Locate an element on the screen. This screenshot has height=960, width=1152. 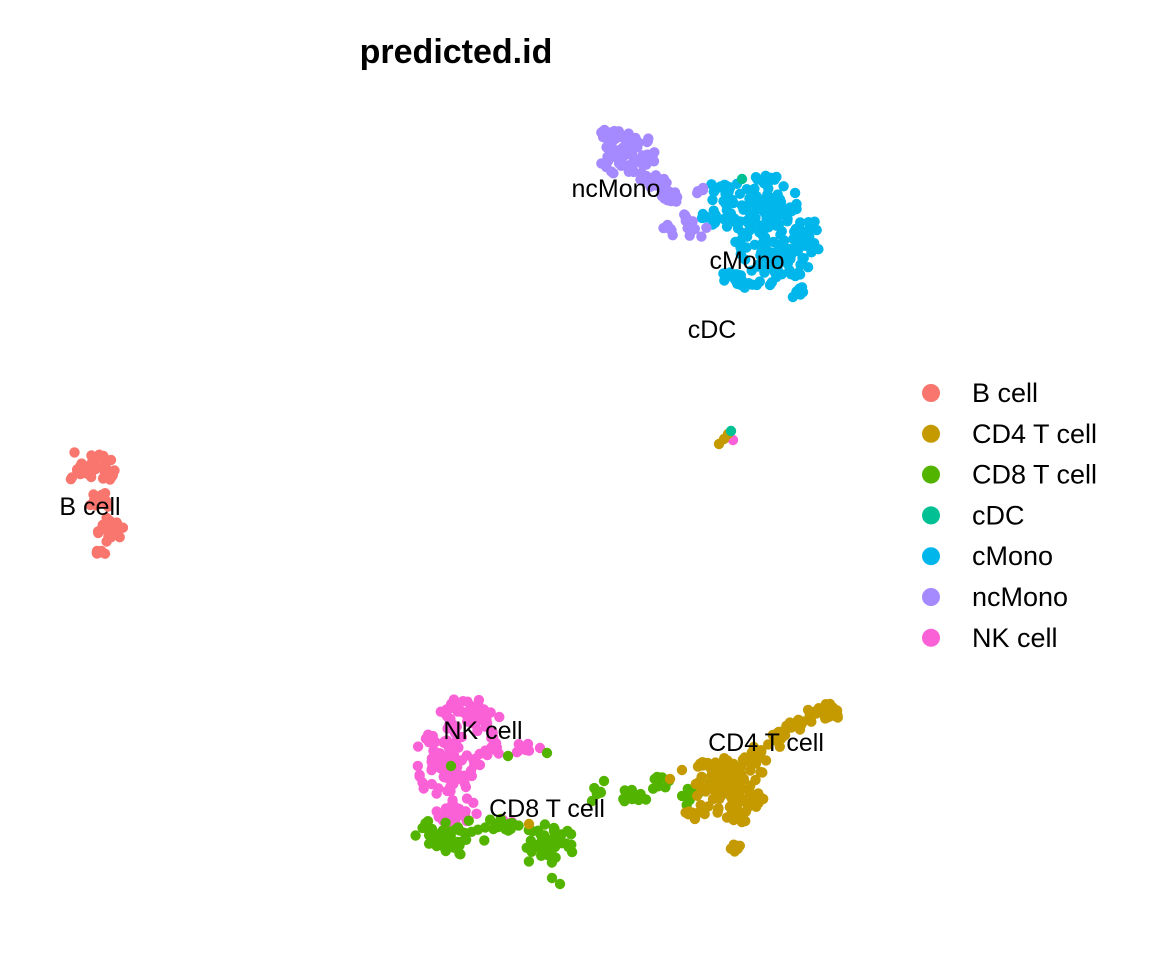
cluster-label-cmono: cMono is located at coordinates (746, 261).